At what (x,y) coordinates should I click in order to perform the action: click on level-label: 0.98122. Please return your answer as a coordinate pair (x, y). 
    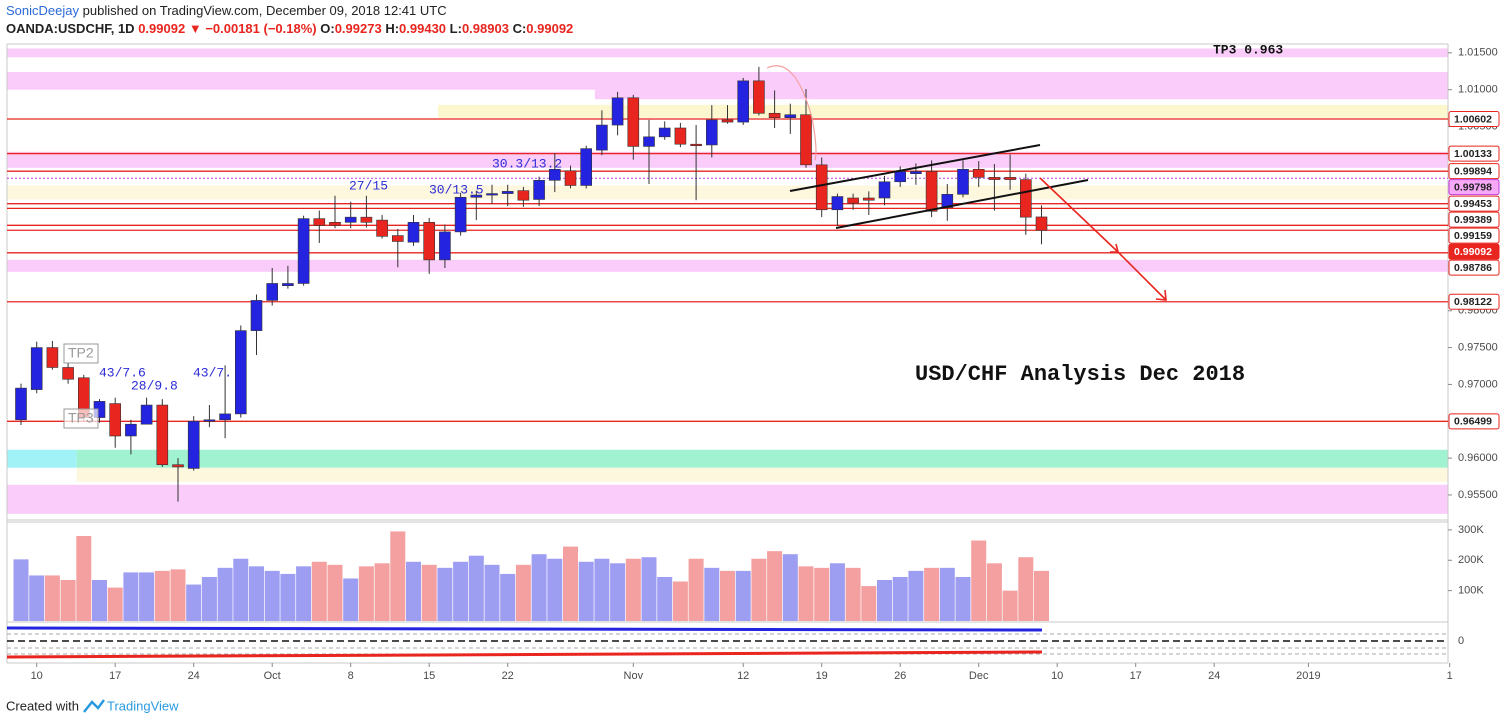
    Looking at the image, I should click on (1473, 302).